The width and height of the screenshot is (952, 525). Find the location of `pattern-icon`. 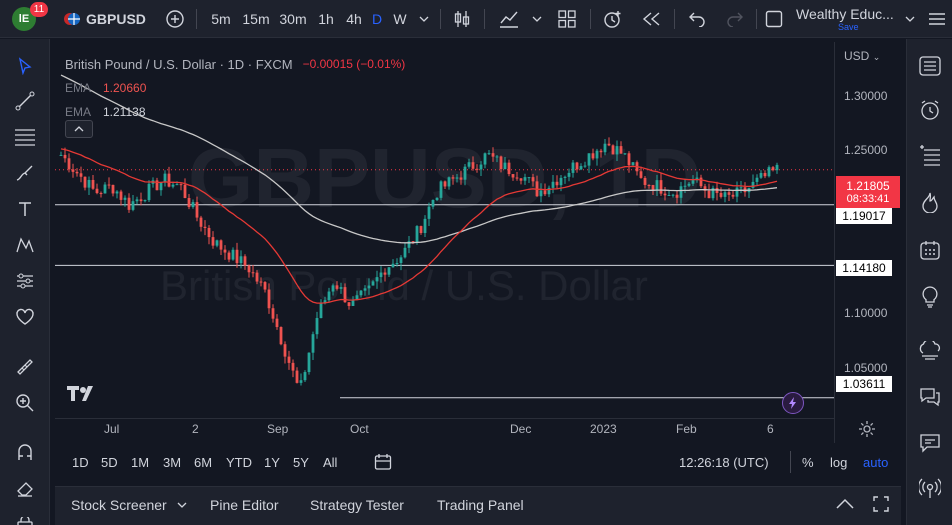

pattern-icon is located at coordinates (25, 245).